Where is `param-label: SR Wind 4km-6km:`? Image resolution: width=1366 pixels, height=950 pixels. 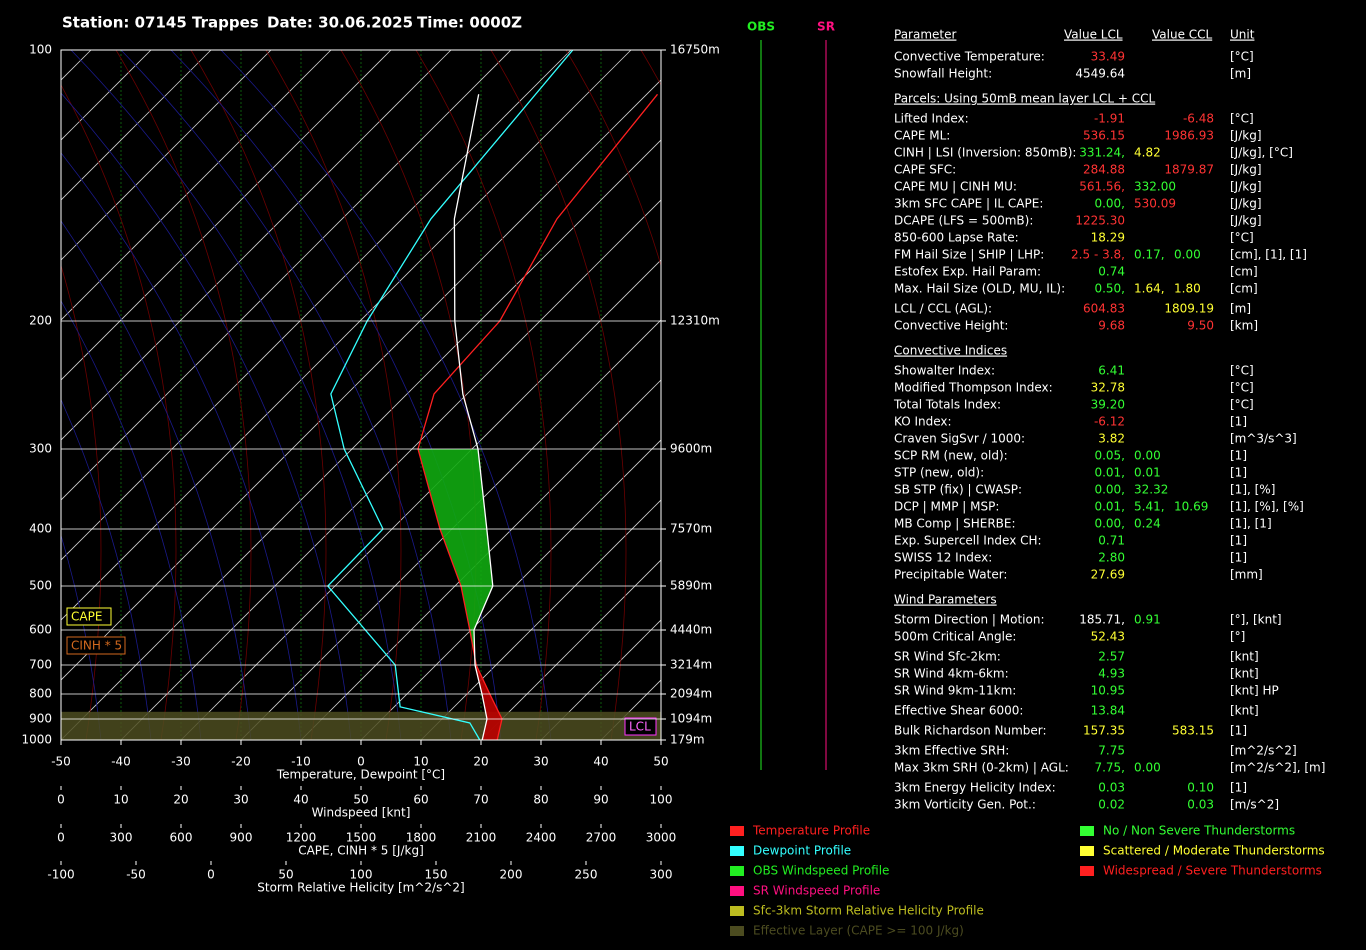
param-label: SR Wind 4km-6km: is located at coordinates (951, 674).